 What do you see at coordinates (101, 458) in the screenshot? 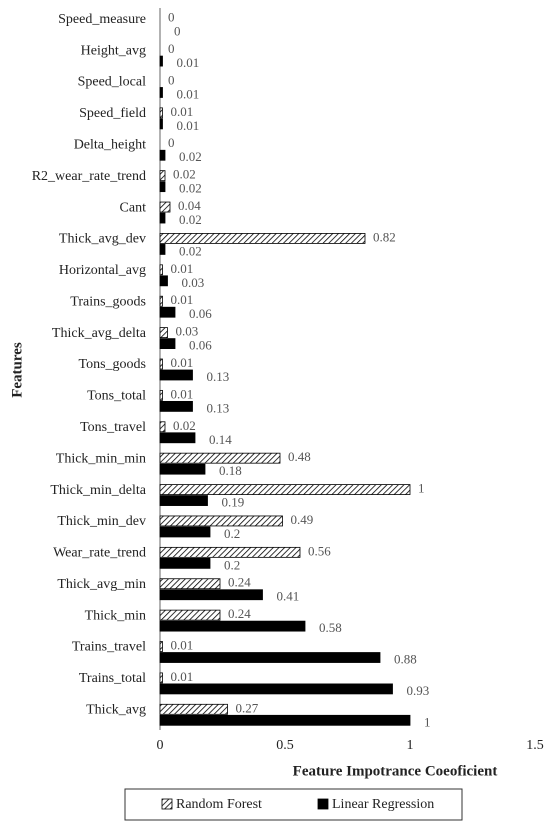
I see `y-tick-label: Thick_min_min` at bounding box center [101, 458].